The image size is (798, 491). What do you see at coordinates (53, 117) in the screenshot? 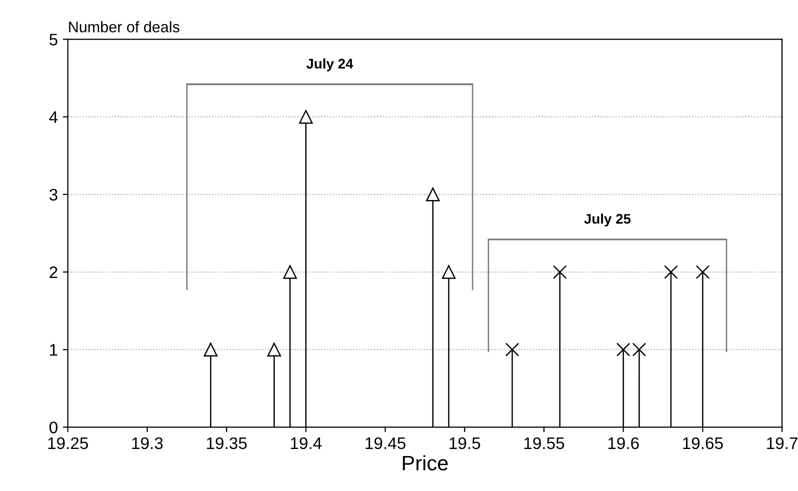
I see `y-tick-label: 4` at bounding box center [53, 117].